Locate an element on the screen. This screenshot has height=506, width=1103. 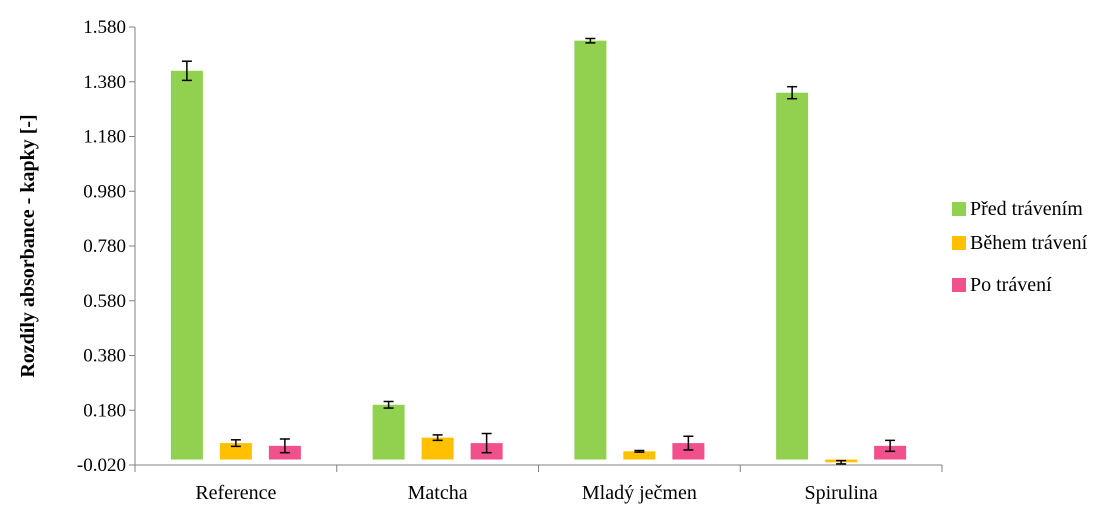
y-tick-label: 0.380 is located at coordinates (104, 356).